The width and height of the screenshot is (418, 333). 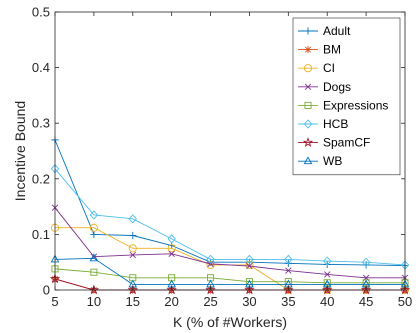 I want to click on legend-label: Dogs, so click(x=337, y=87).